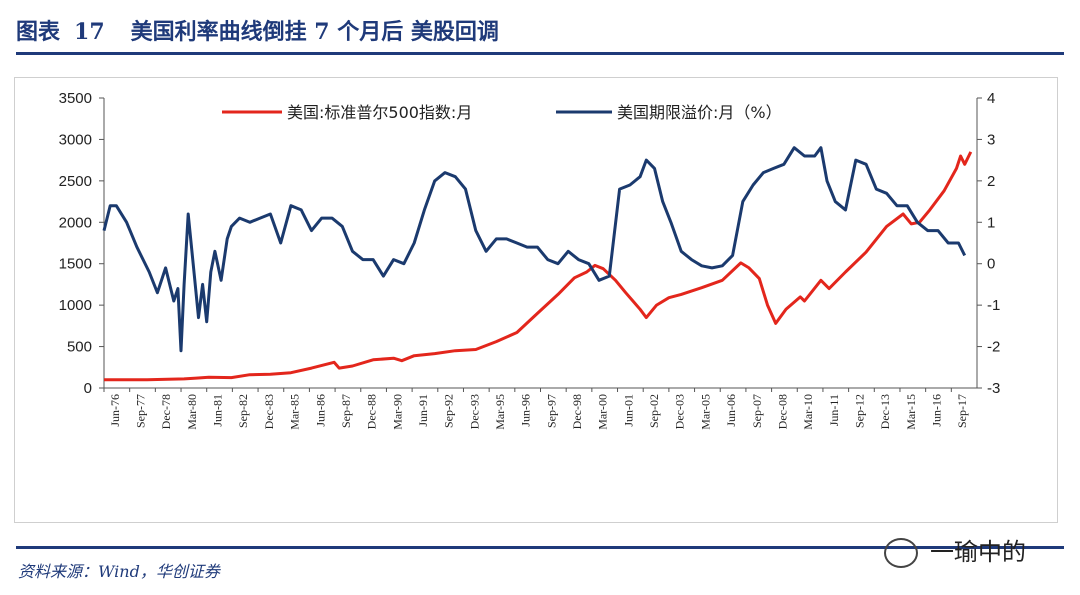  Describe the element at coordinates (991, 98) in the screenshot. I see `y-right-tick-label: 4` at that location.